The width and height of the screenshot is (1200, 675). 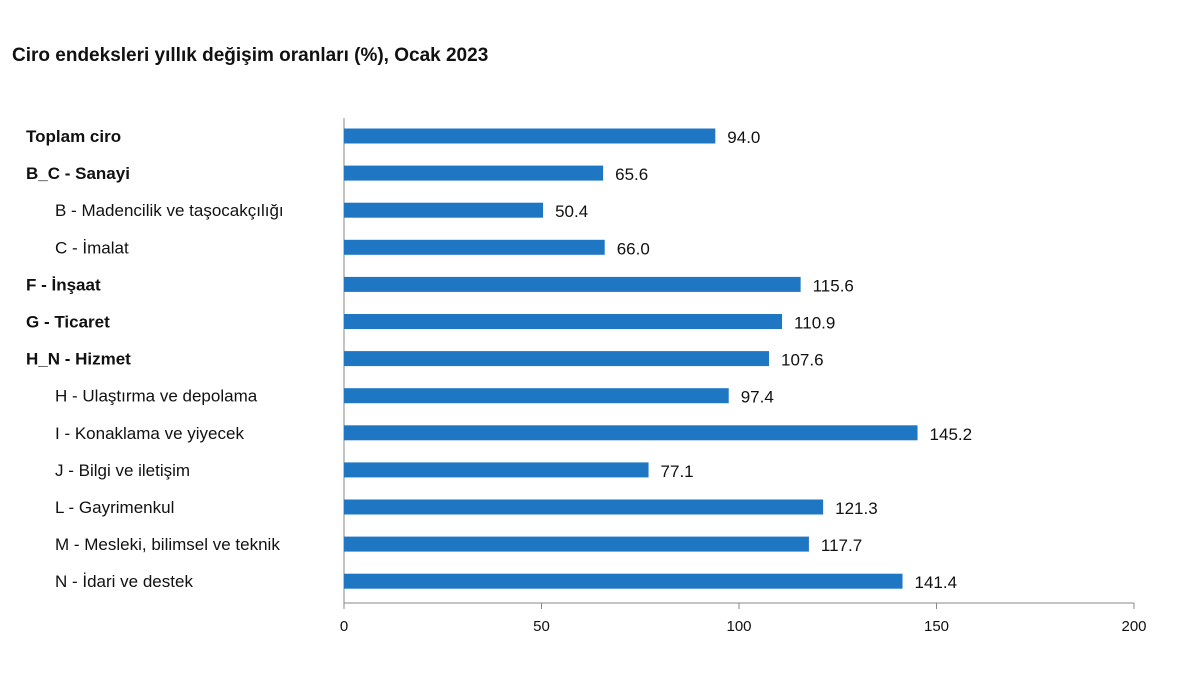 I want to click on category-label: H_N - Hizmet, so click(x=78, y=359).